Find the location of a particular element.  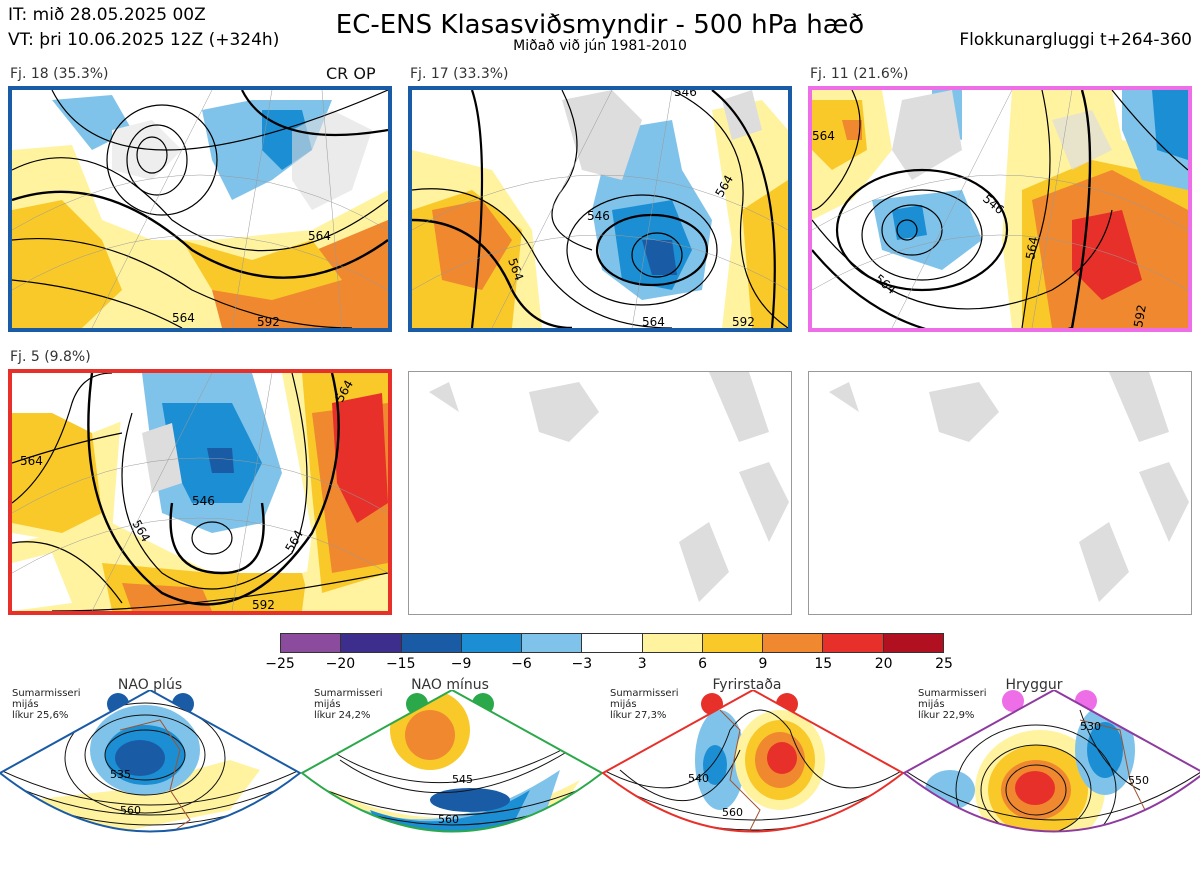

regime-4-contour-label-2: 550 is located at coordinates (1138, 780).